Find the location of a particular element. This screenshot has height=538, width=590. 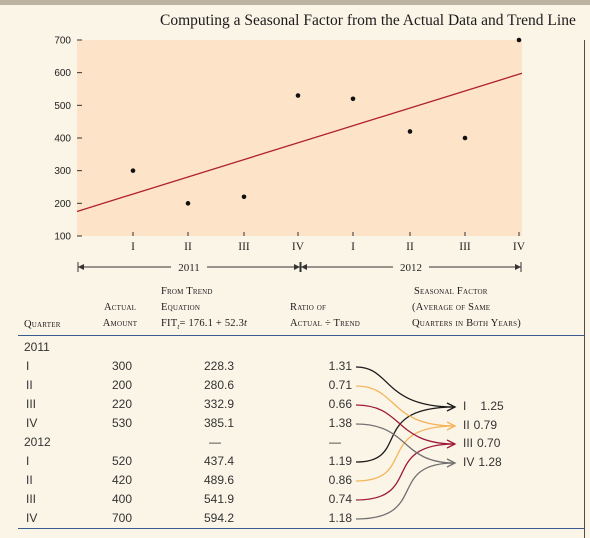

year-brace-2011-arrow-left is located at coordinates (81, 267).